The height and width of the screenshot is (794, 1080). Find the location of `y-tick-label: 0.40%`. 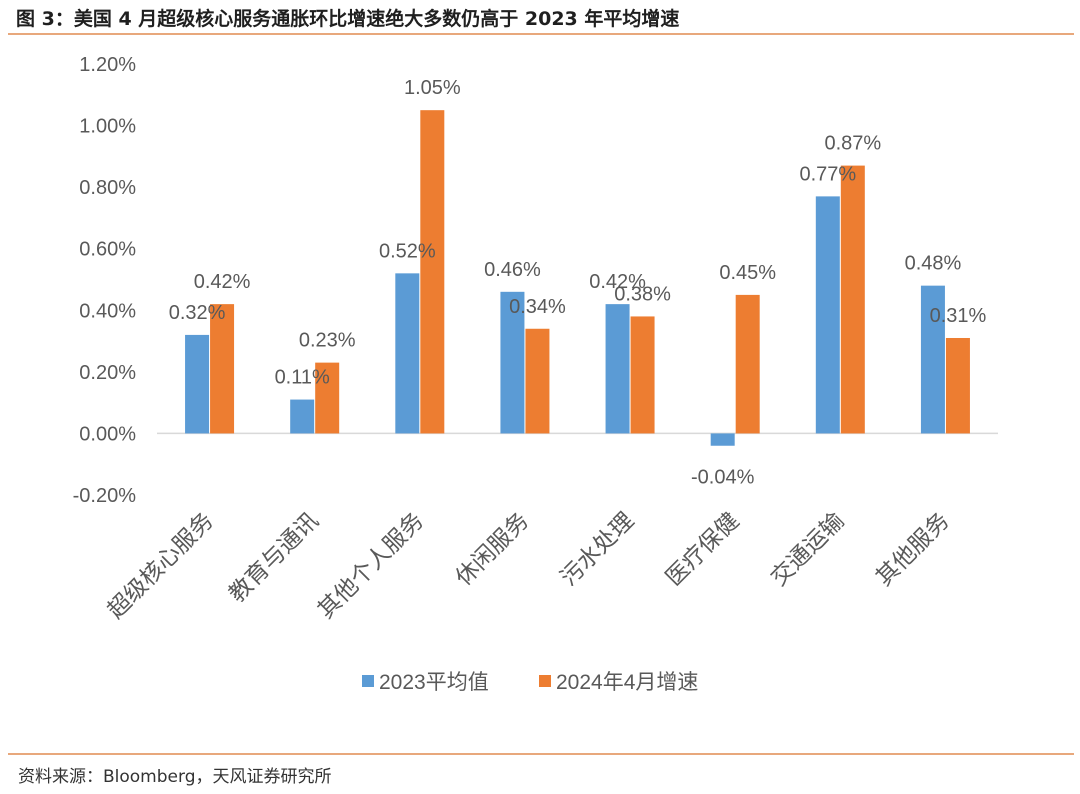

y-tick-label: 0.40% is located at coordinates (107, 311).